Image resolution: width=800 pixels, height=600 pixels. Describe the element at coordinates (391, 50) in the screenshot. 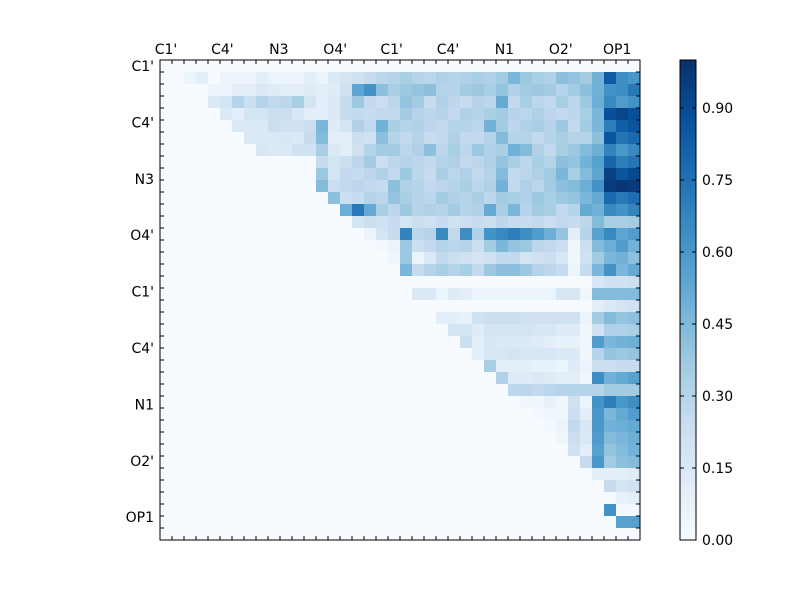

I see `x-tick-label: C1'` at that location.